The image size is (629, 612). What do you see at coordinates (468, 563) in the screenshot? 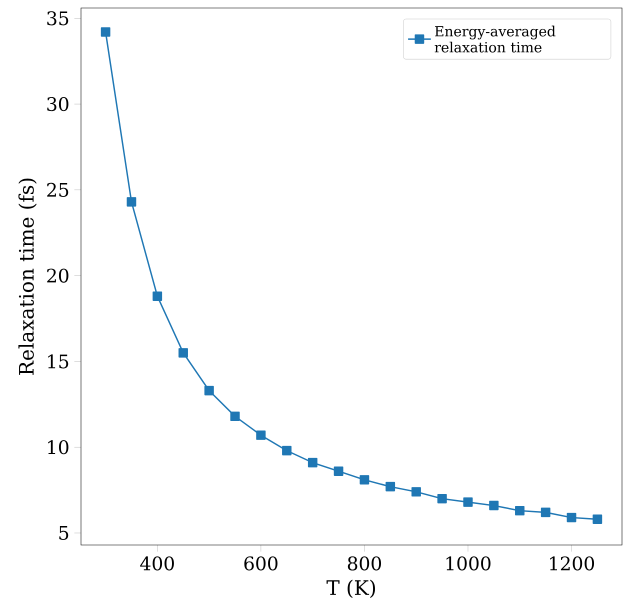
I see `x-tick-label: 1000` at bounding box center [468, 563].